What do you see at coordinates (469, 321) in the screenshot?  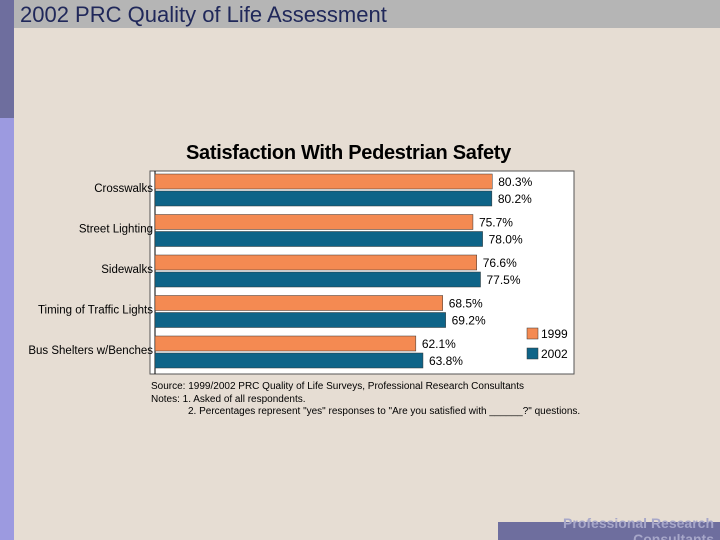 I see `value-label-2002: 69.2%` at bounding box center [469, 321].